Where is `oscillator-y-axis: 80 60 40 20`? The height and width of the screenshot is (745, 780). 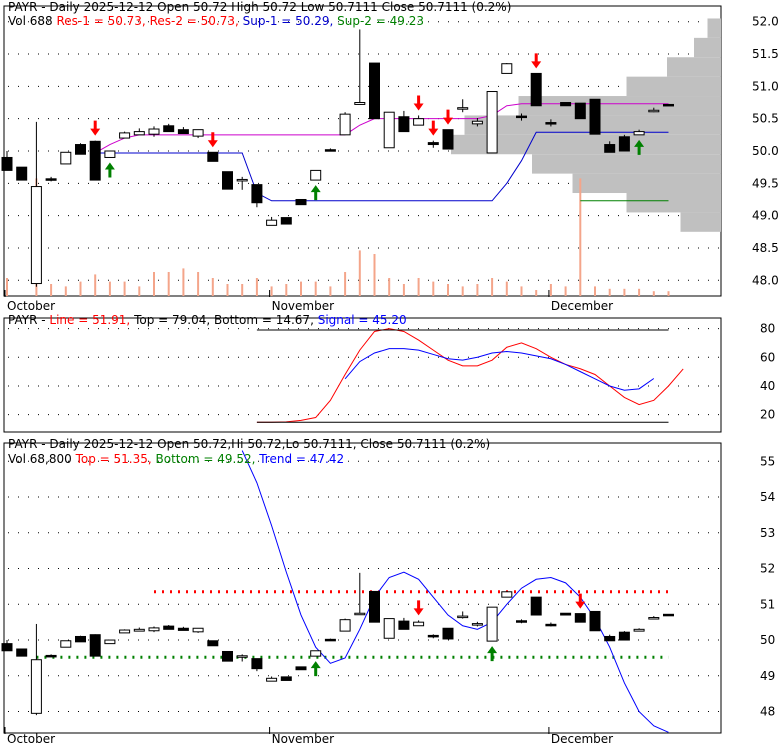
oscillator-y-axis: 80 60 40 20 is located at coordinates (767, 372).